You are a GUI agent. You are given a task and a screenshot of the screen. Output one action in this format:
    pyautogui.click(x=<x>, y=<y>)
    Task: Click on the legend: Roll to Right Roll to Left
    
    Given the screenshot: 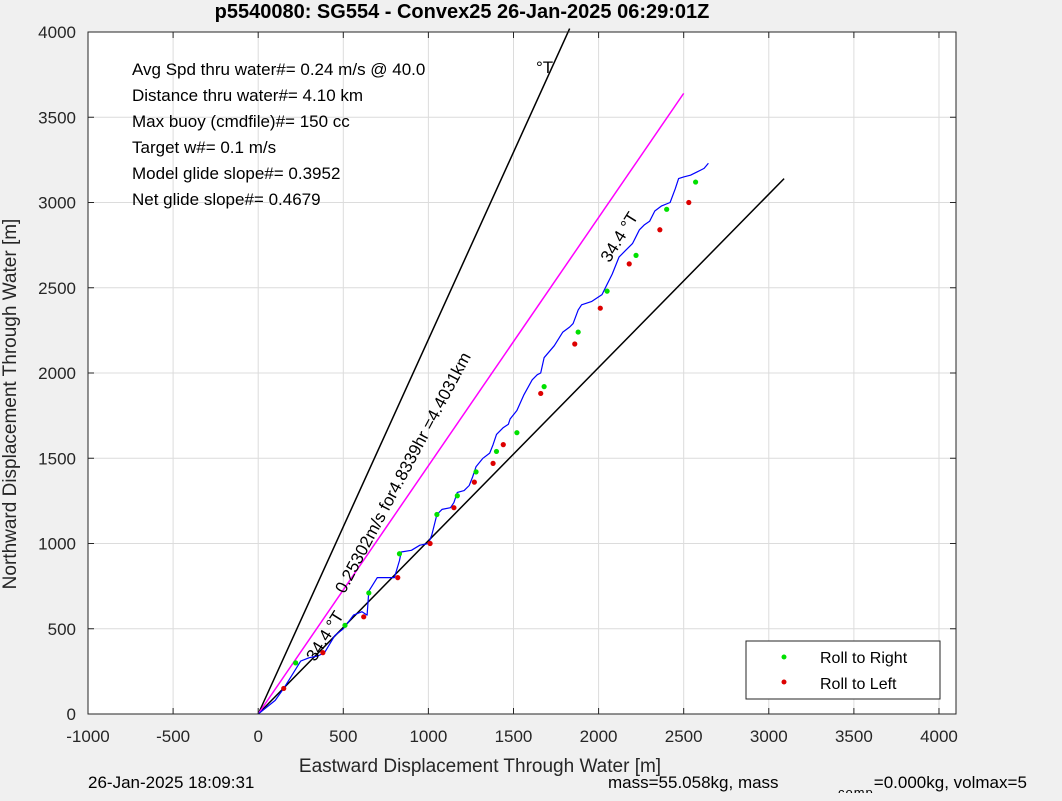 What is the action you would take?
    pyautogui.click(x=843, y=670)
    